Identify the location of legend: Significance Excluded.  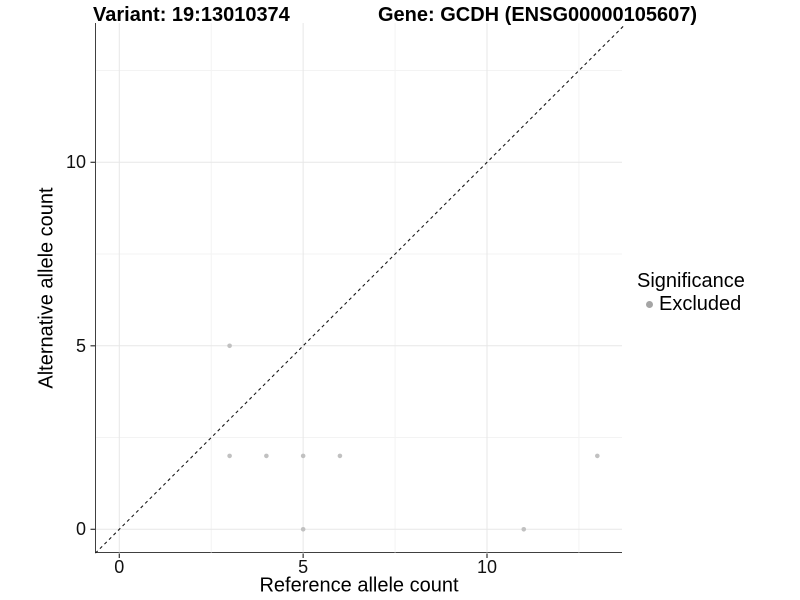
(691, 292).